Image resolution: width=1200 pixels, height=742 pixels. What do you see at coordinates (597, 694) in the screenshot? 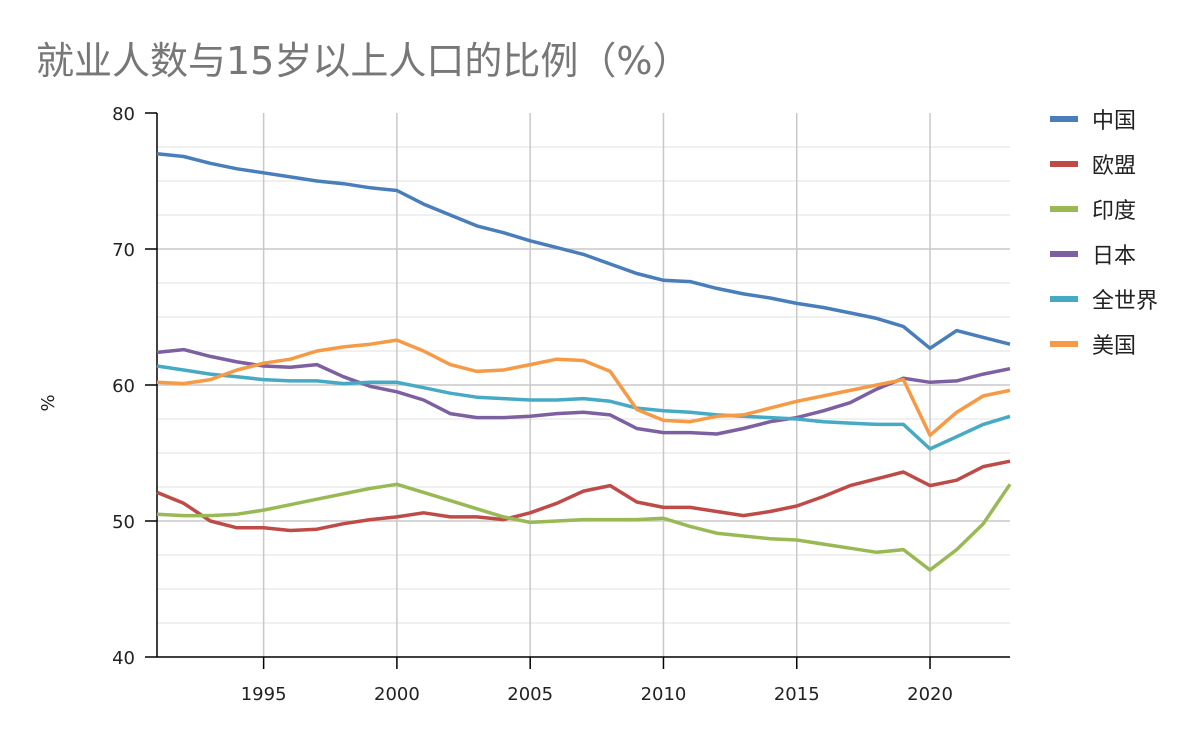
I see `x-tick-labels: 1995 2000 2005 2010 2015 2020` at bounding box center [597, 694].